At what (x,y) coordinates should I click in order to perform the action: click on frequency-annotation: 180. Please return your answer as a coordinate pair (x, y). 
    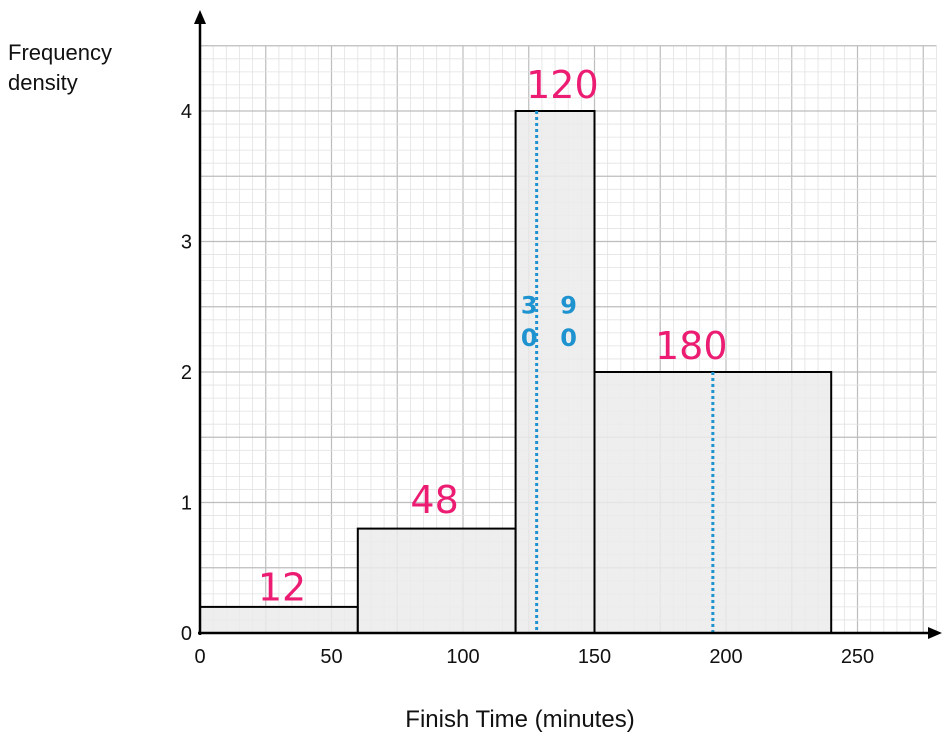
    Looking at the image, I should click on (691, 346).